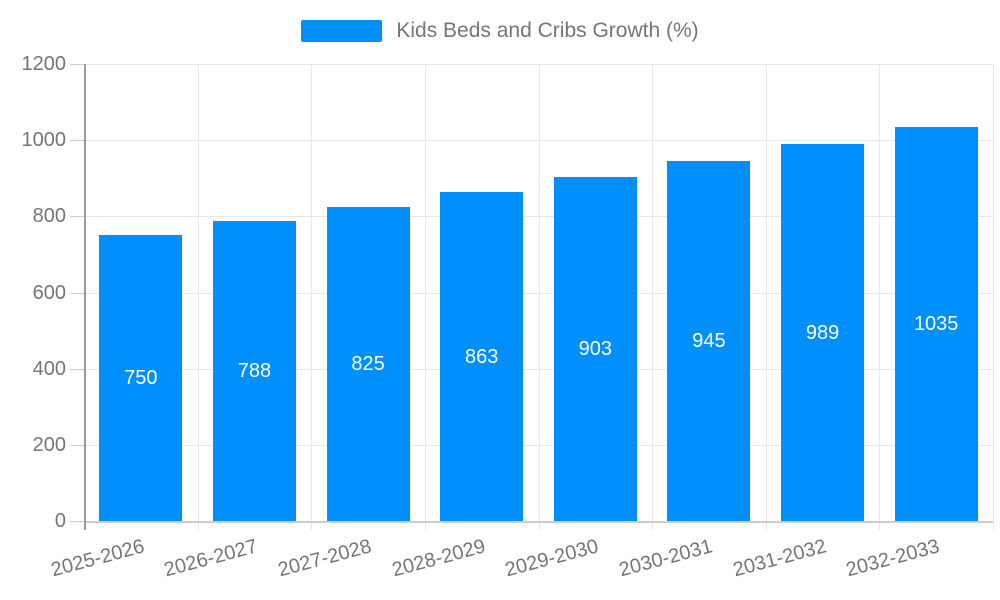 The image size is (1000, 600). I want to click on bar-value-label: 750, so click(141, 378).